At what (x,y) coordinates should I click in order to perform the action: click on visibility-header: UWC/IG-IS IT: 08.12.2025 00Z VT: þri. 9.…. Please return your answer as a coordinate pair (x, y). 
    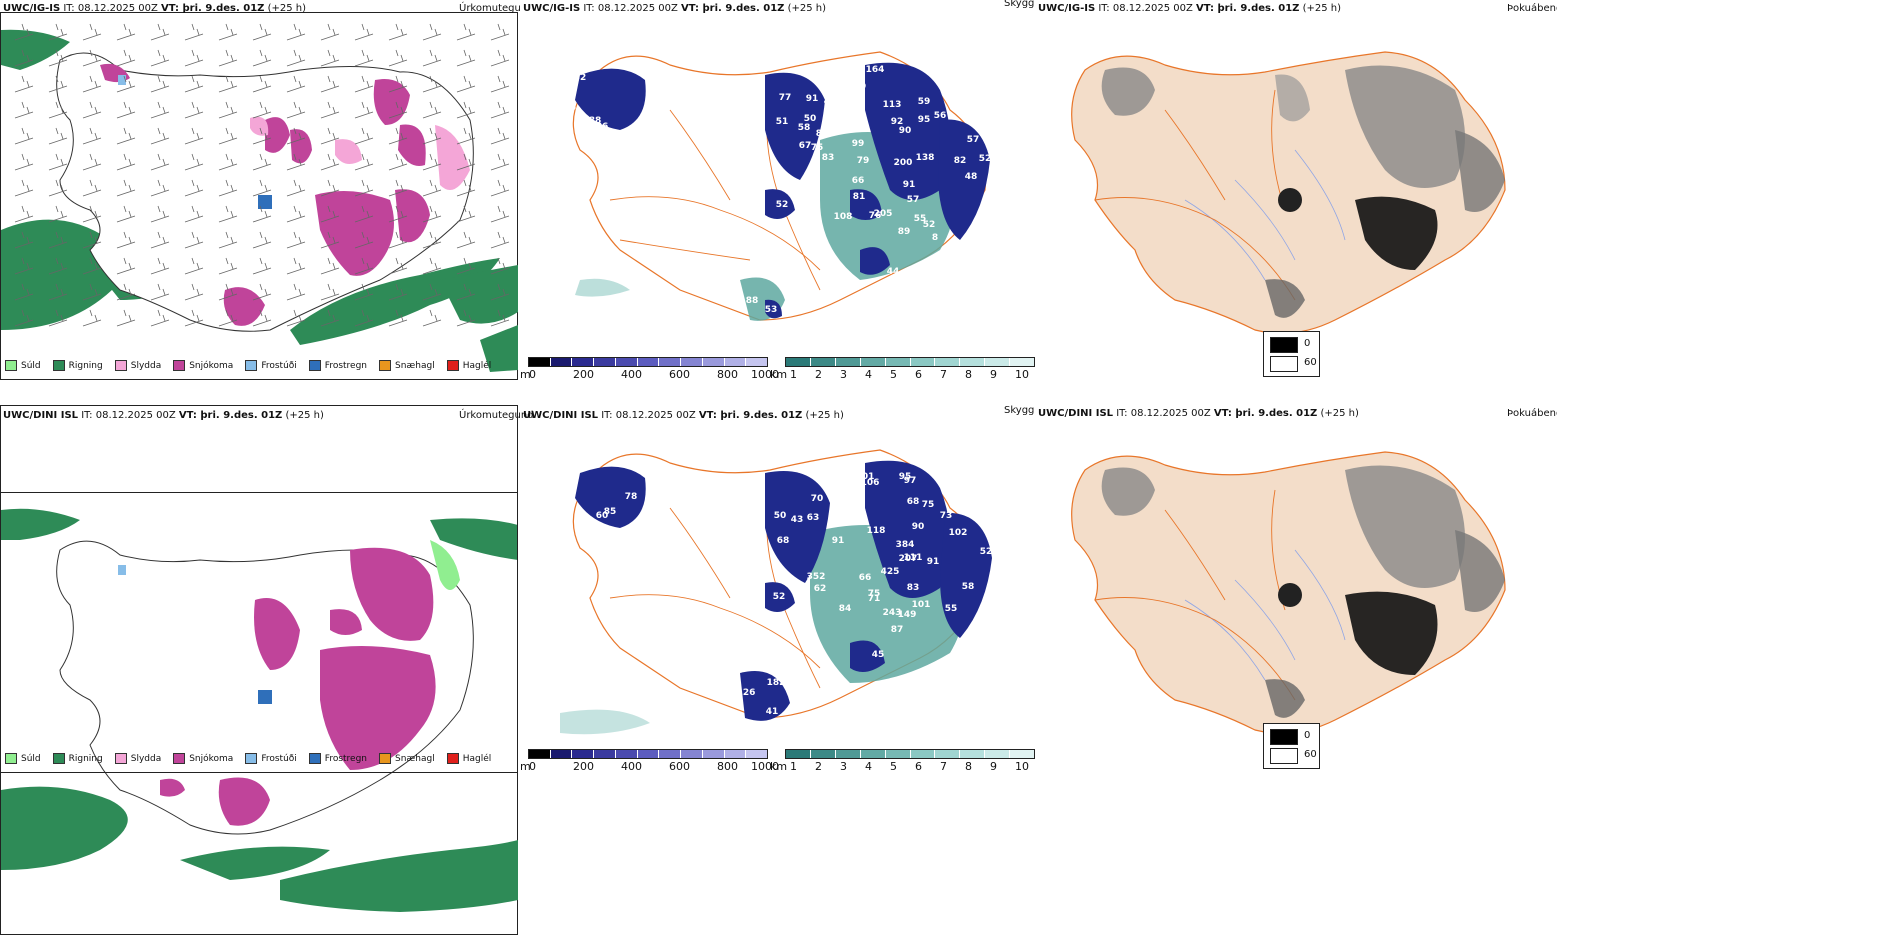
    Looking at the image, I should click on (674, 8).